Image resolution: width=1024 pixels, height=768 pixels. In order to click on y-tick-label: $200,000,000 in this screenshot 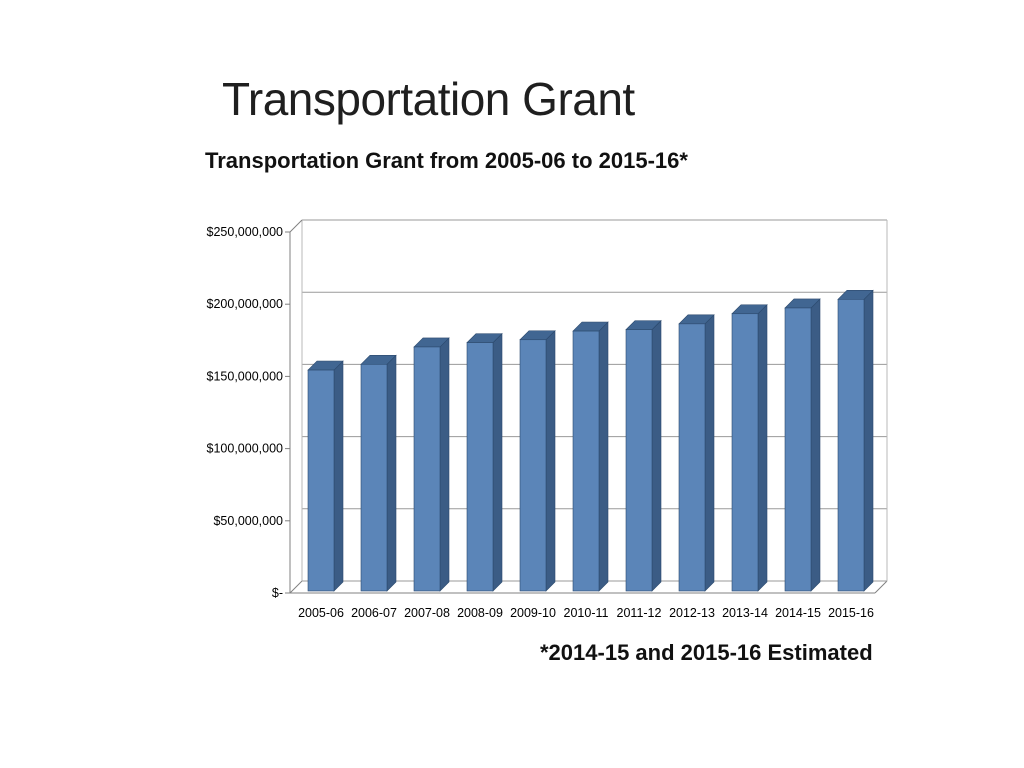, I will do `click(245, 304)`.